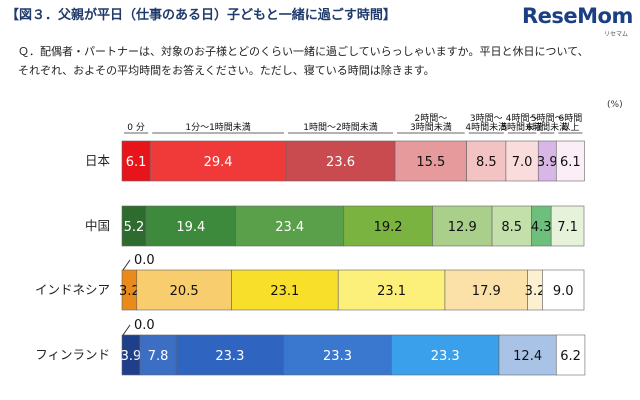  What do you see at coordinates (615, 34) in the screenshot?
I see `logo-subtext: リセマム` at bounding box center [615, 34].